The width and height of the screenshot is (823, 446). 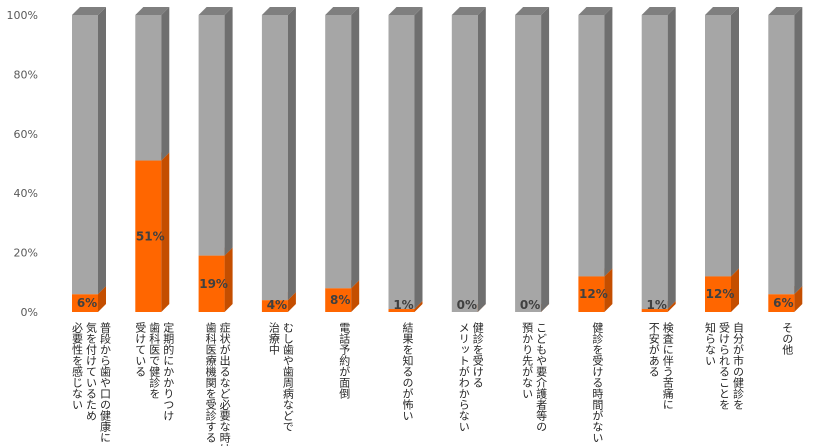 I want to click on category-label-line: むし歯や歯周病などで, so click(x=287, y=377).